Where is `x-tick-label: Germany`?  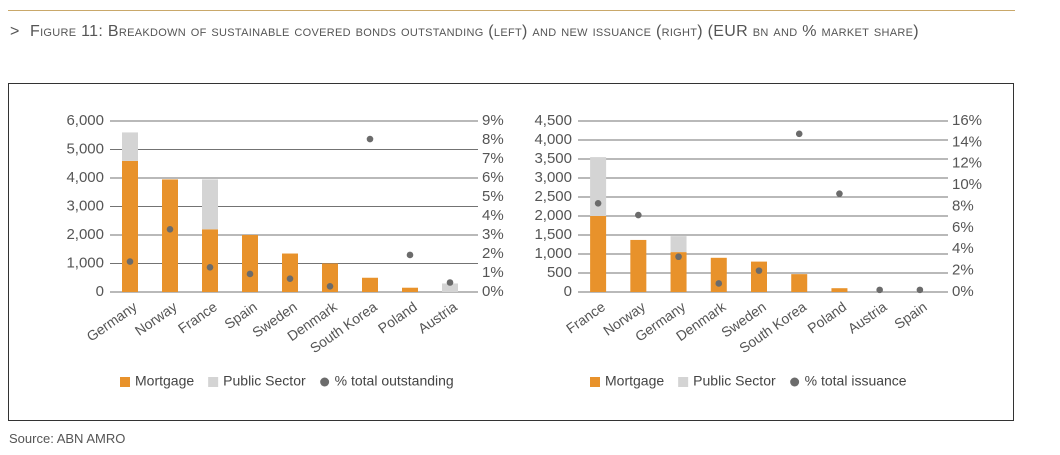 x-tick-label: Germany is located at coordinates (112, 321).